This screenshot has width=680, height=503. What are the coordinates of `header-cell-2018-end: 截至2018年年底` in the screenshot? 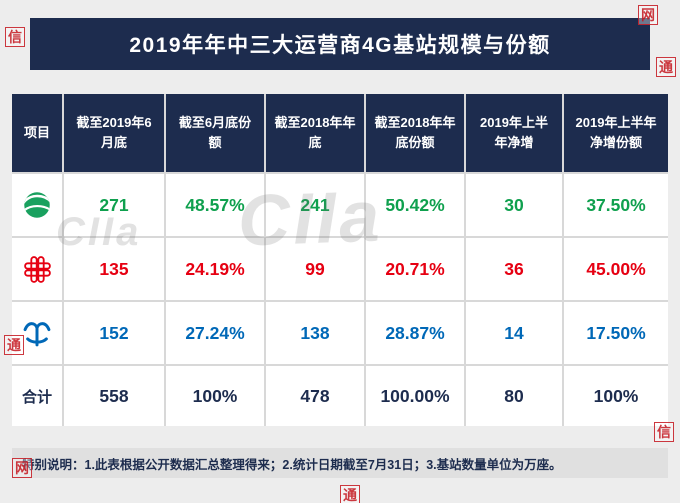 It's located at (315, 133).